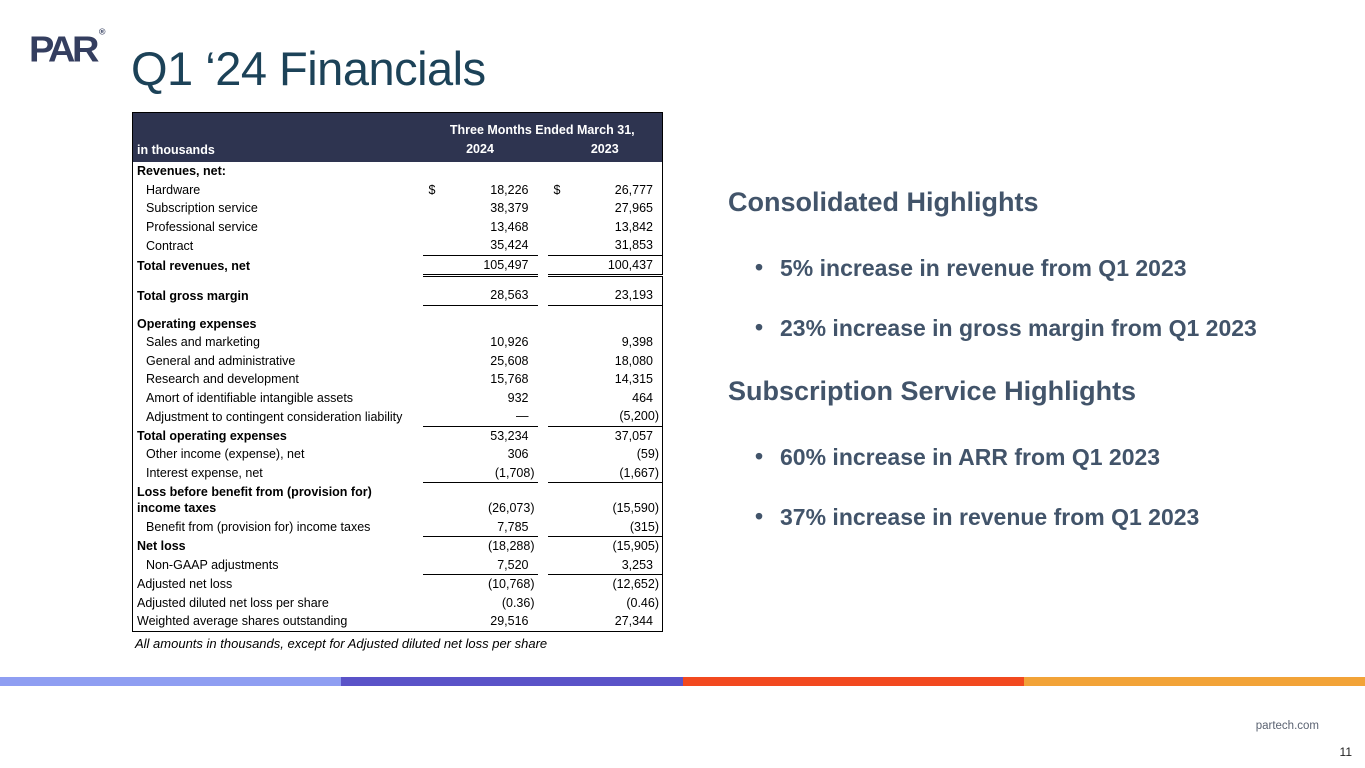  Describe the element at coordinates (181, 171) in the screenshot. I see `row-label: Revenues, net:` at that location.